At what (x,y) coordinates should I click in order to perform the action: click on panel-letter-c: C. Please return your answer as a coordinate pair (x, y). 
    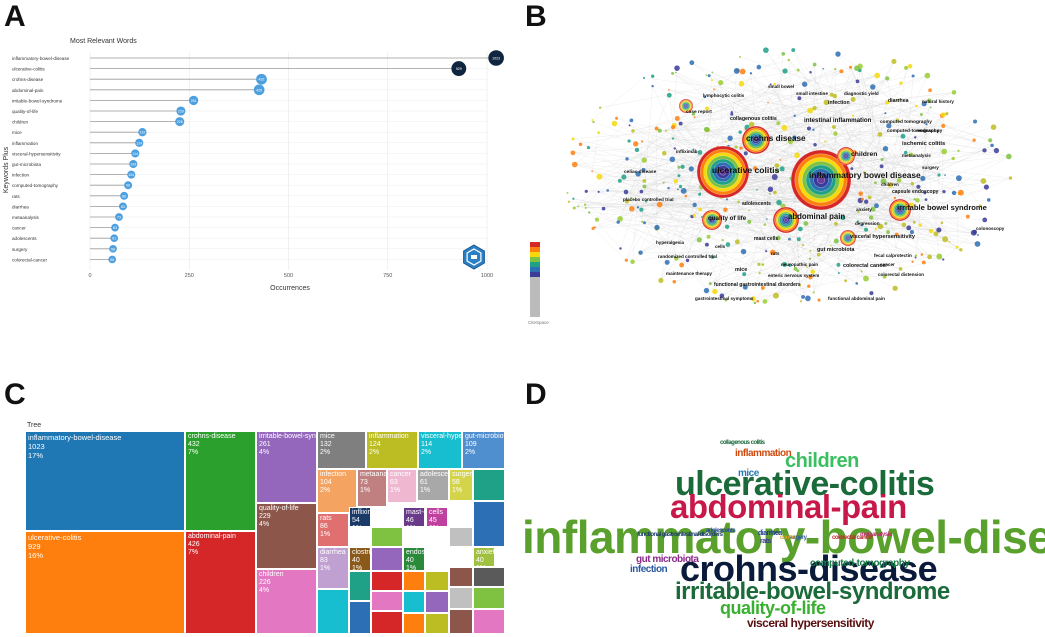
    Looking at the image, I should click on (15, 394).